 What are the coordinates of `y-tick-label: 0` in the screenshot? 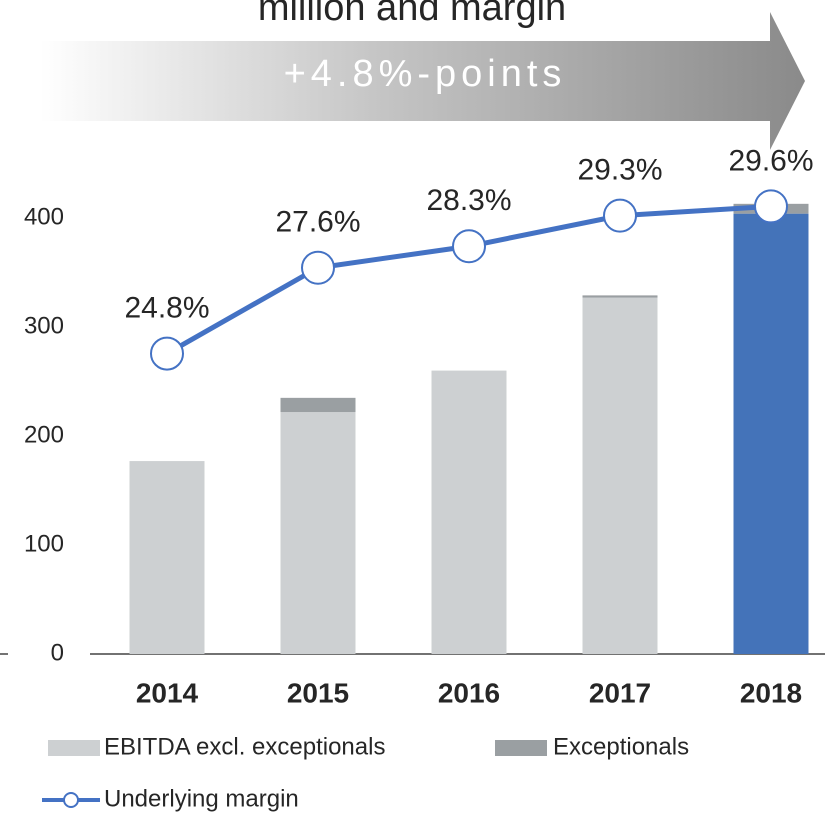 It's located at (57, 652).